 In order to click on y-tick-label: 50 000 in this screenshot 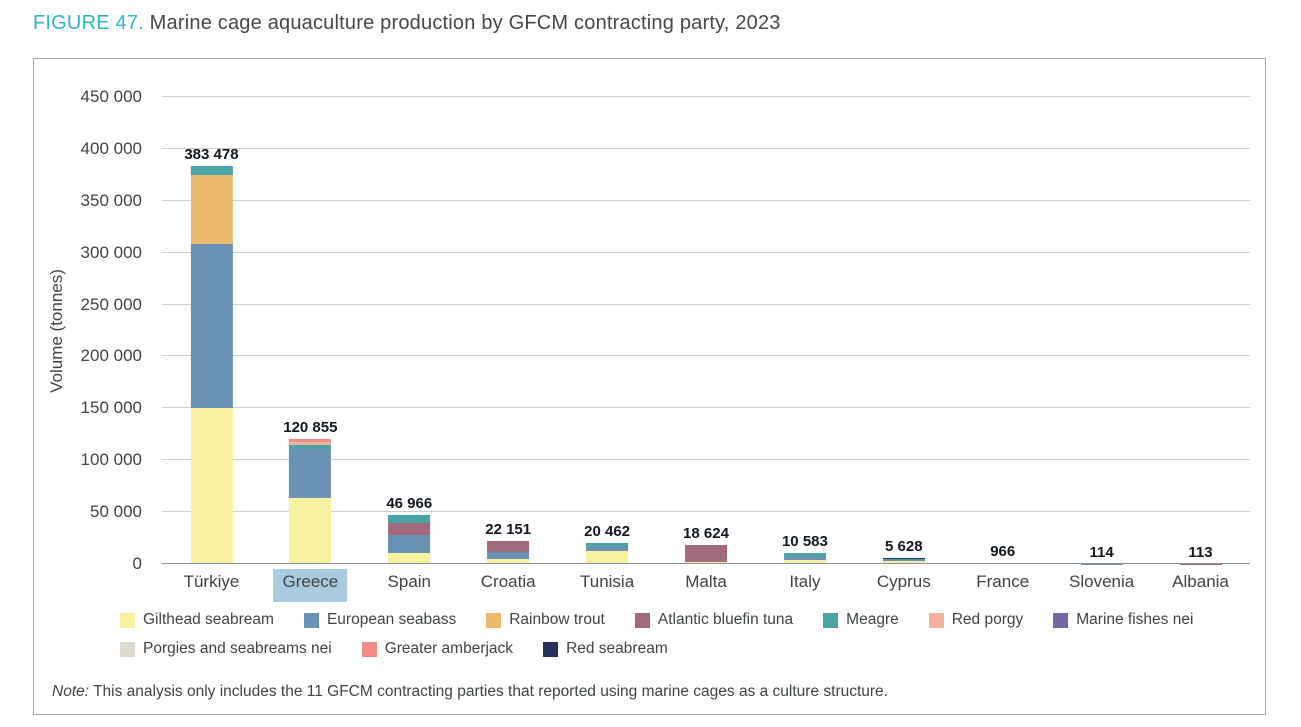, I will do `click(116, 512)`.